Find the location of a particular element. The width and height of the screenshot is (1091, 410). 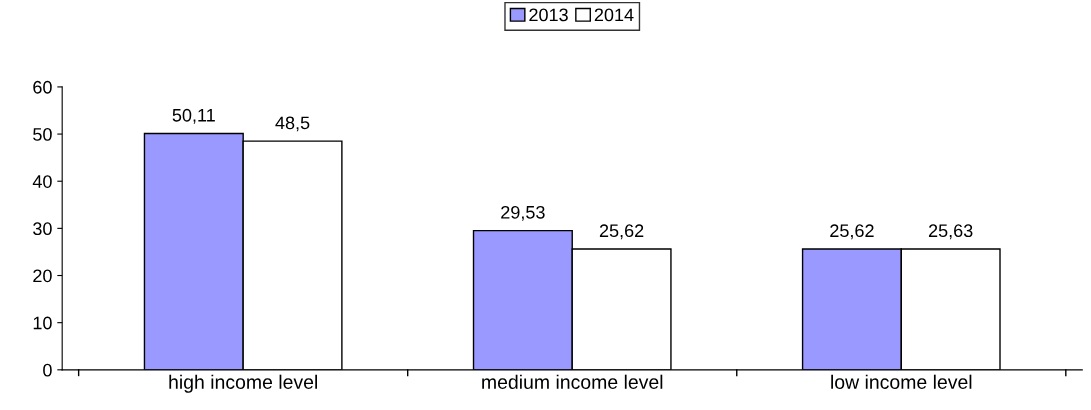

data-label: 50,11 is located at coordinates (193, 116).